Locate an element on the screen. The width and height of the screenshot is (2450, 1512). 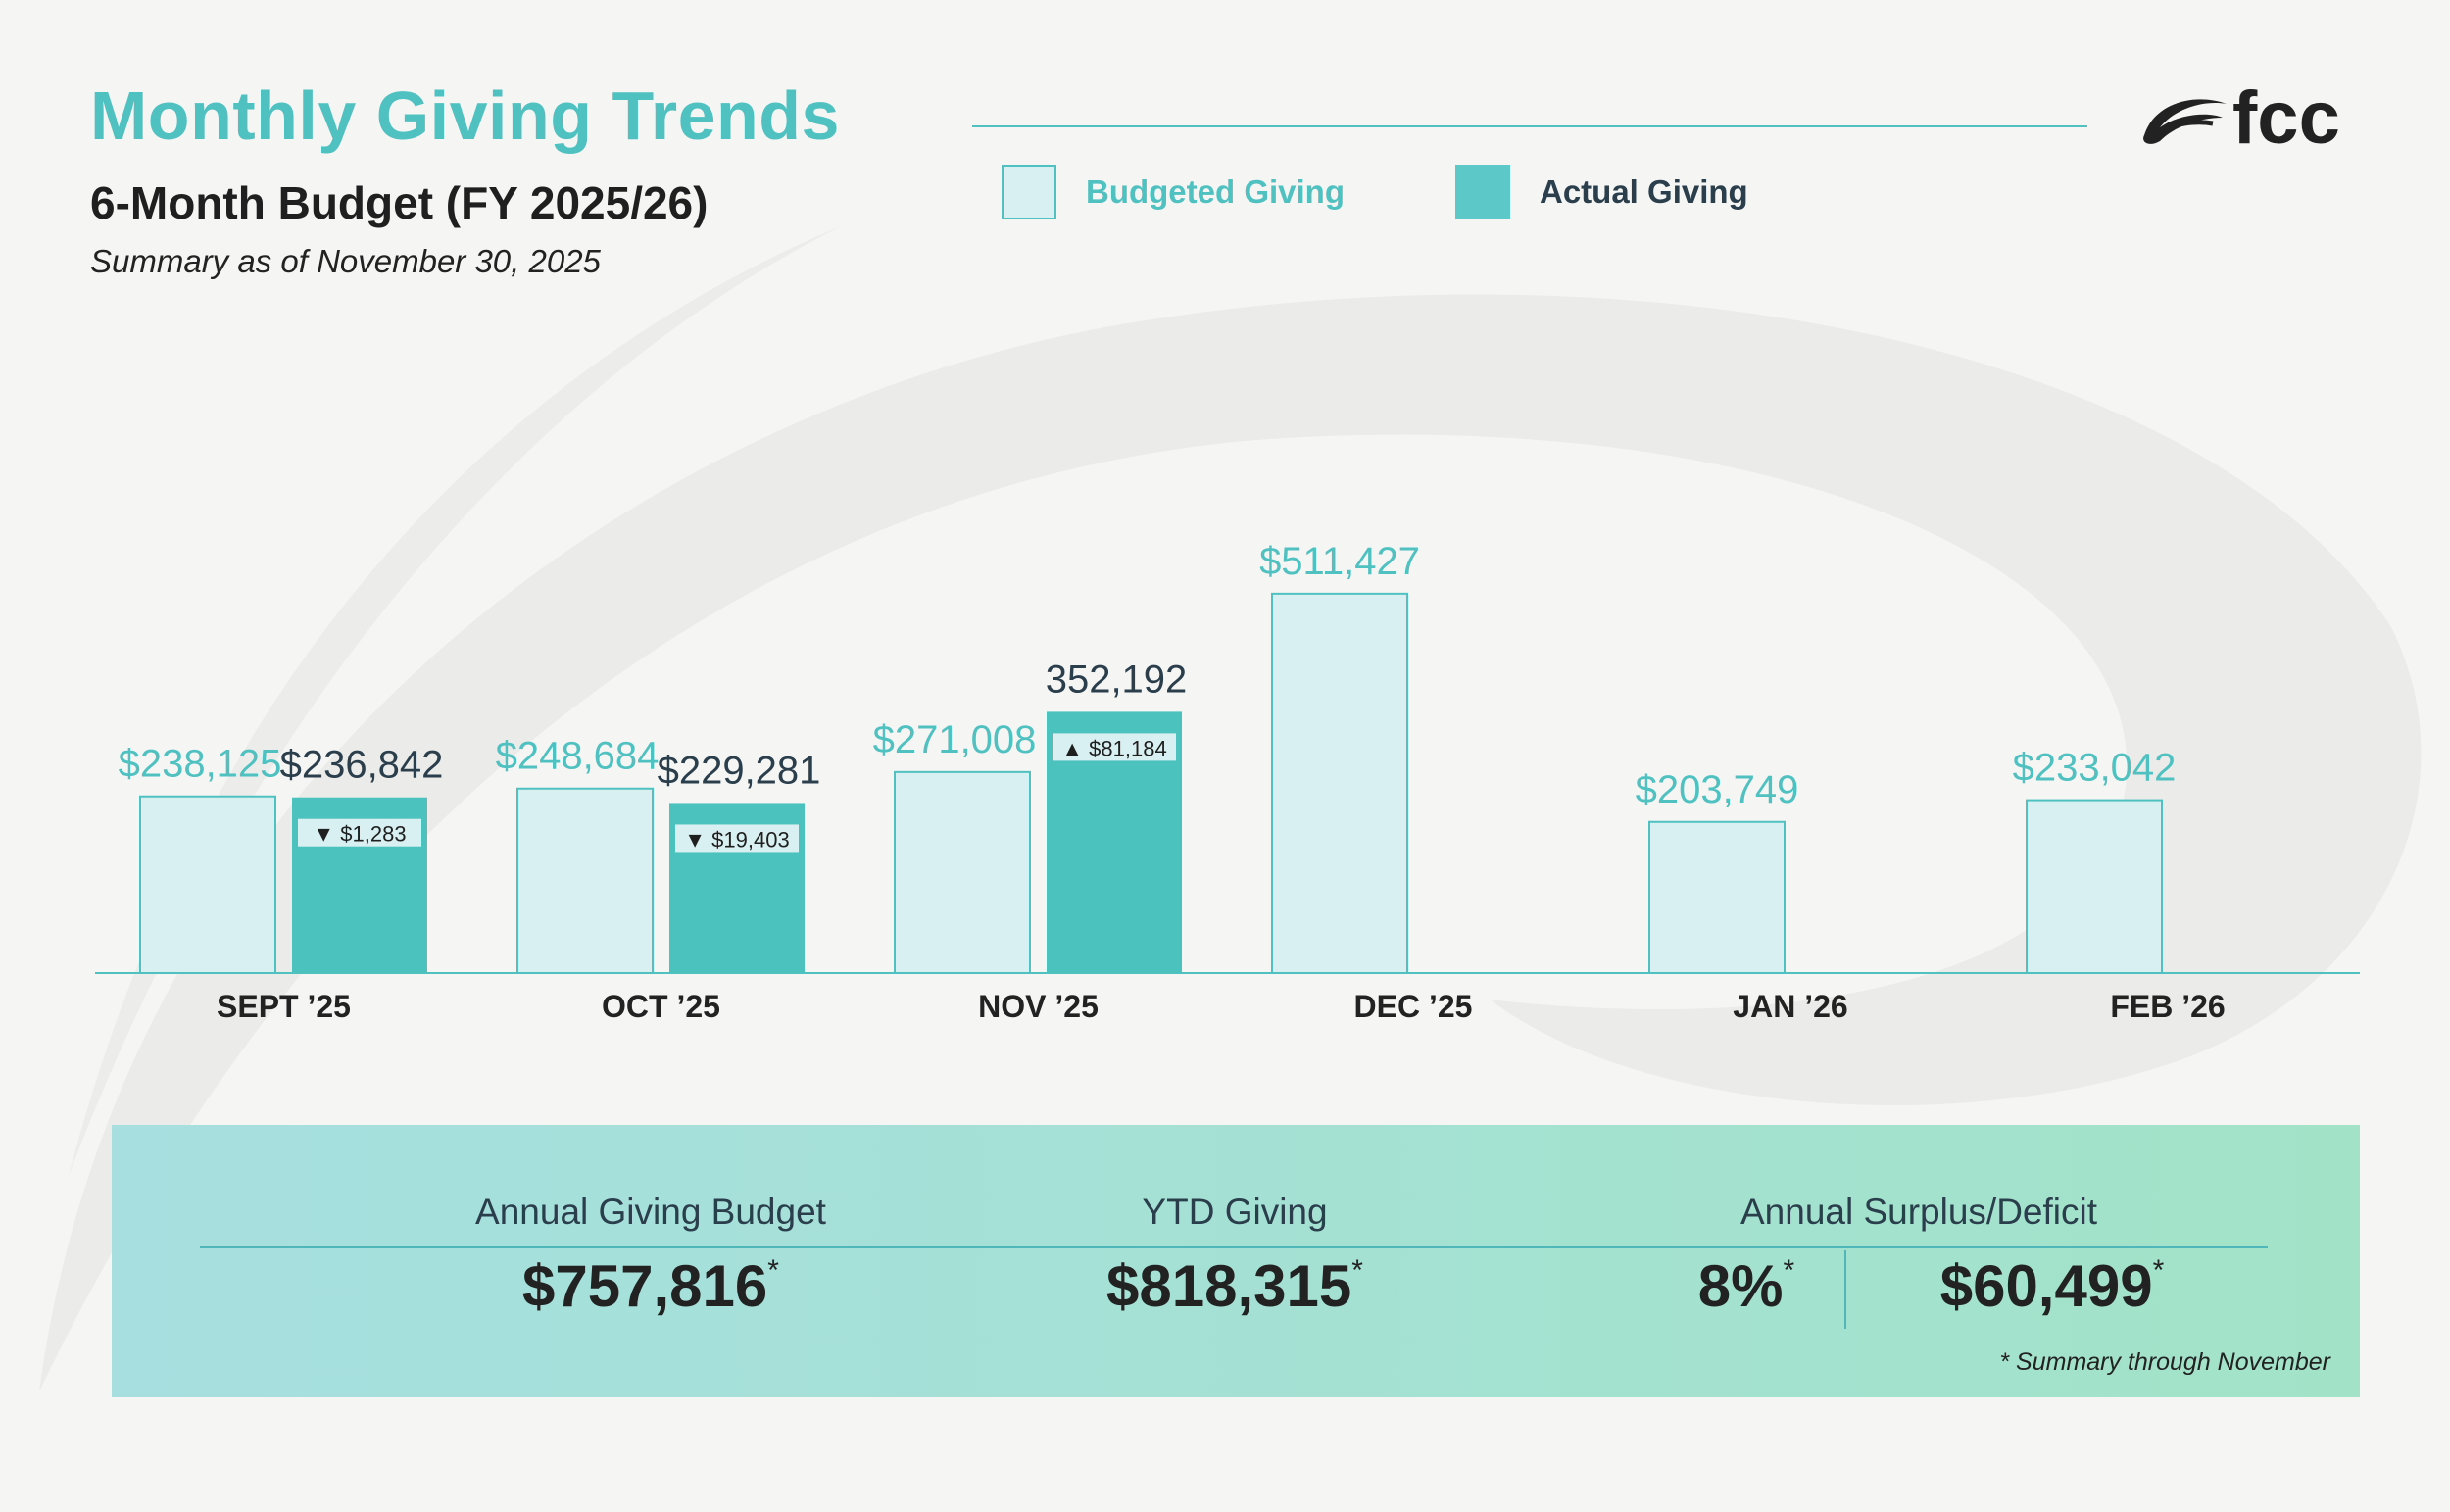
header-divider is located at coordinates (1529, 126).